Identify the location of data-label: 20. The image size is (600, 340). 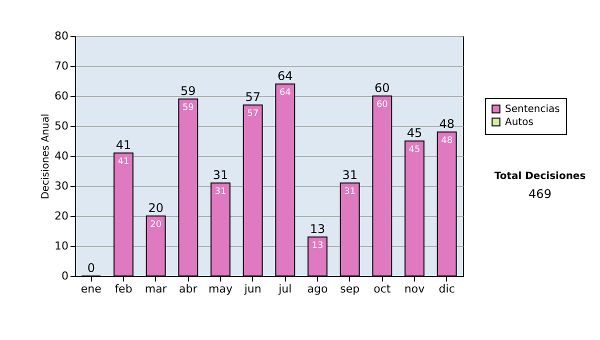
(156, 225).